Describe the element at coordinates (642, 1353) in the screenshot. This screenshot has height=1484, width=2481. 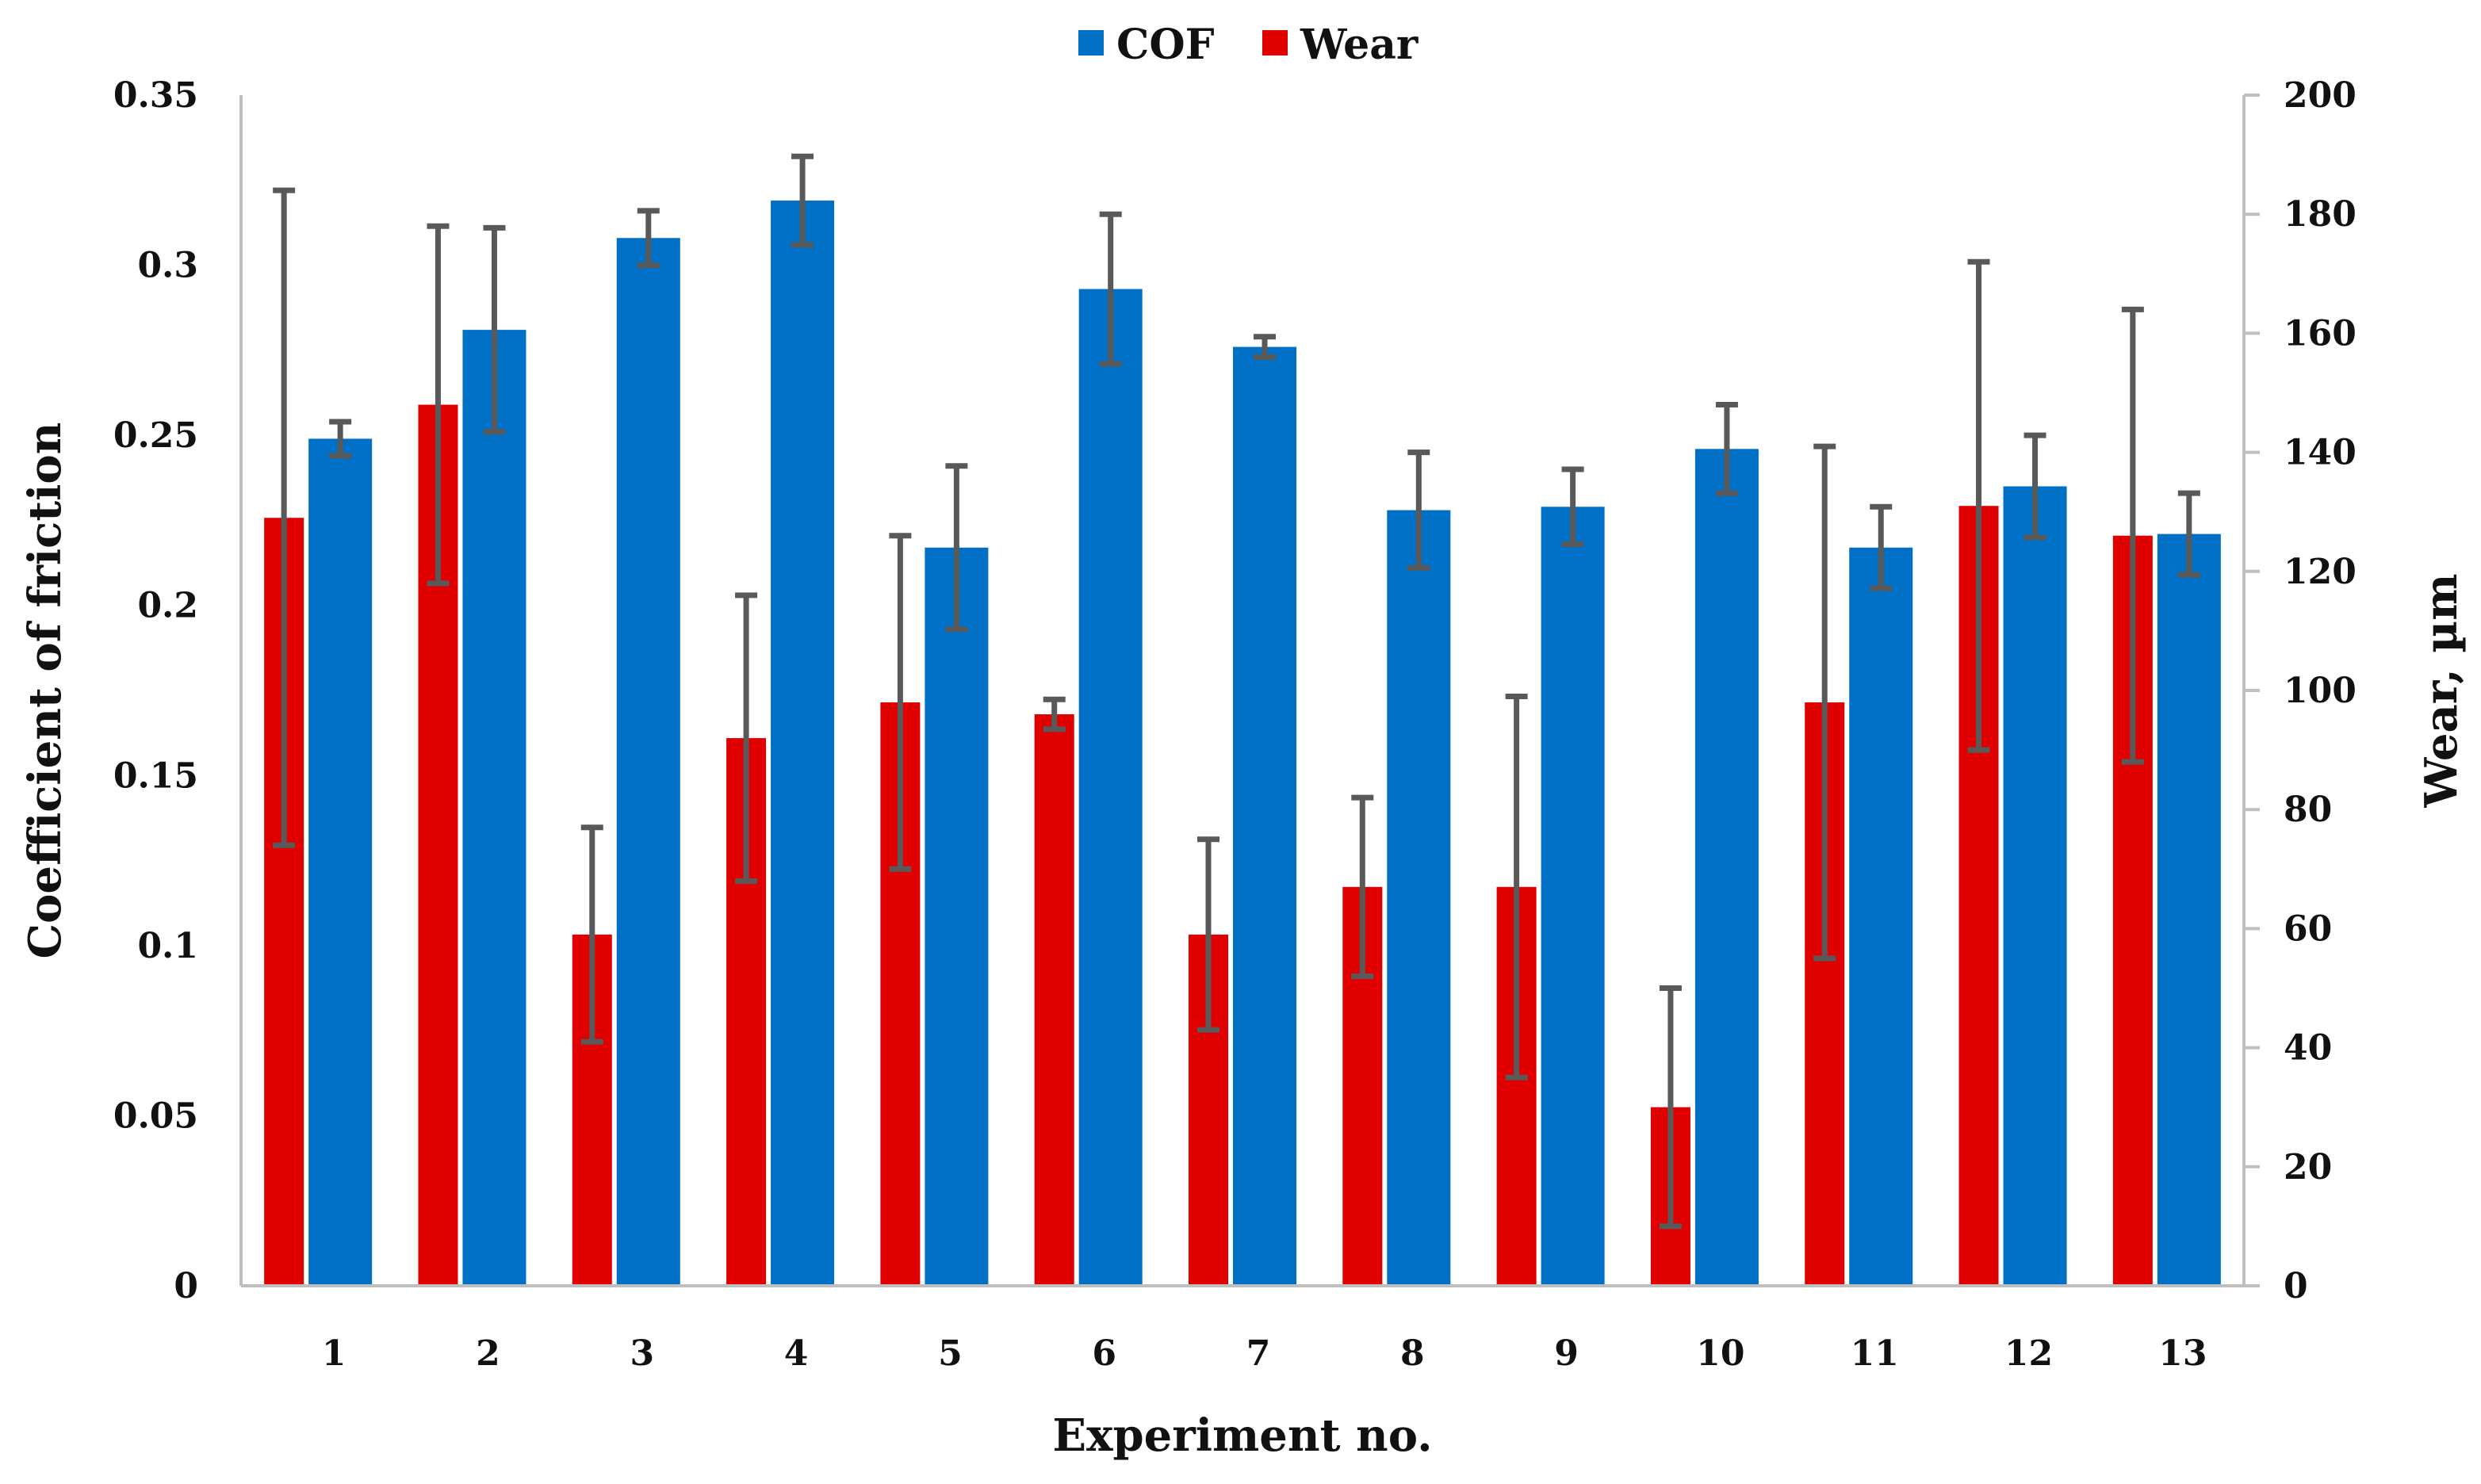
I see `x-tick-label-3: 3` at that location.